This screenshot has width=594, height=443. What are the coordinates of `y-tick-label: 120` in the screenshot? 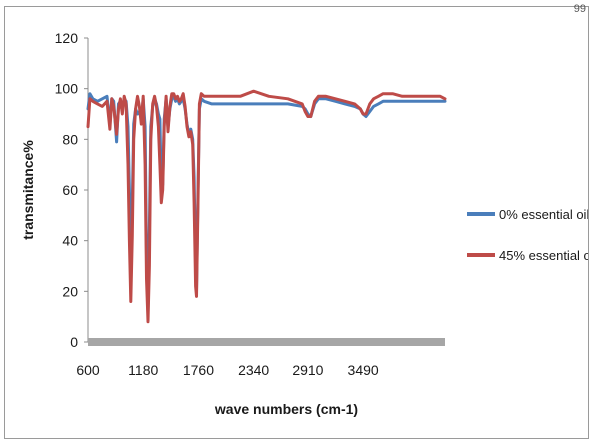 It's located at (67, 38).